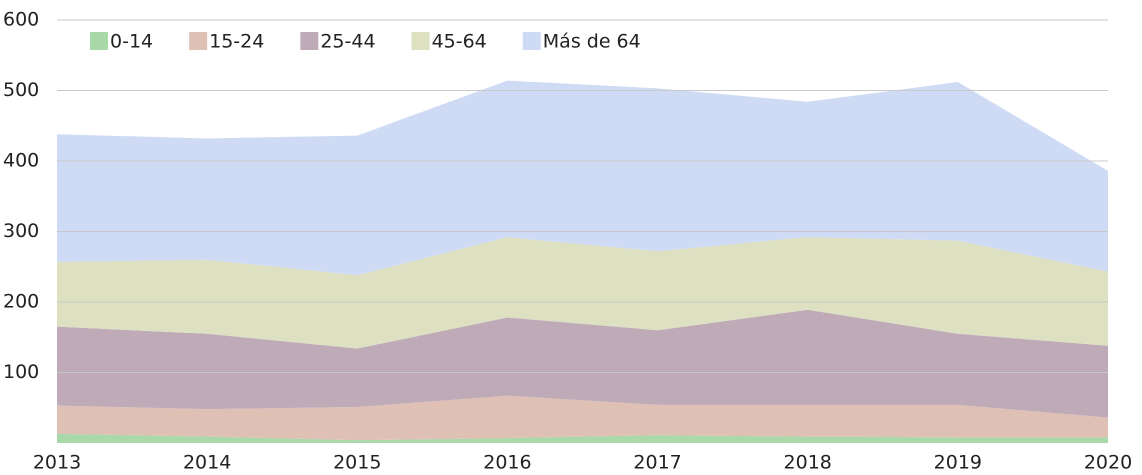  I want to click on legend-label: 15-24, so click(236, 42).